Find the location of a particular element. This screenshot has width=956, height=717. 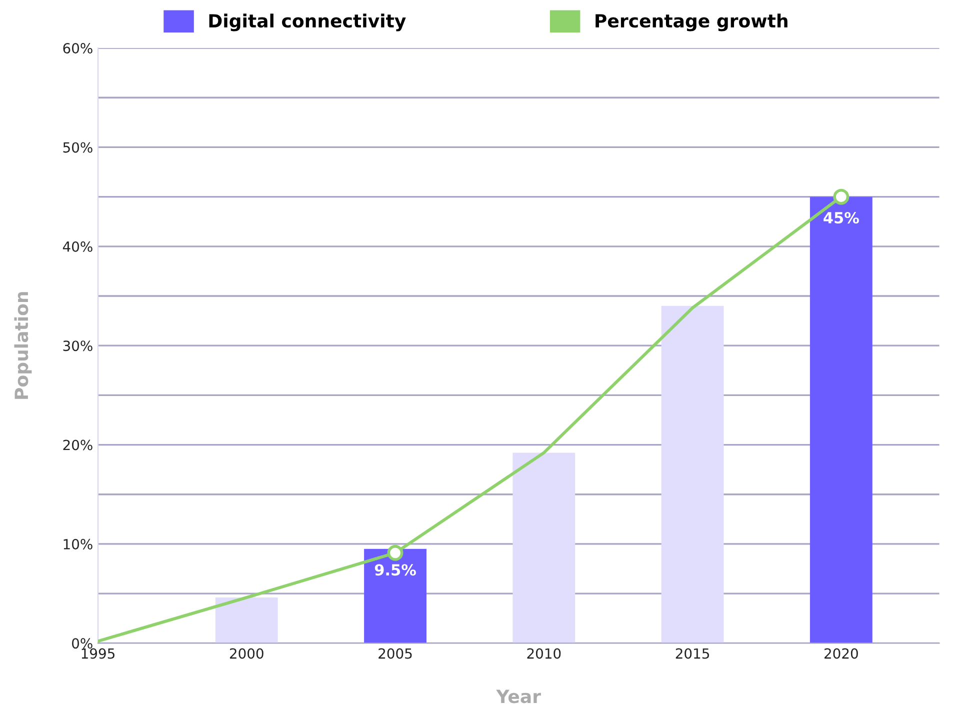

x-tick-label: 2020 is located at coordinates (841, 653).